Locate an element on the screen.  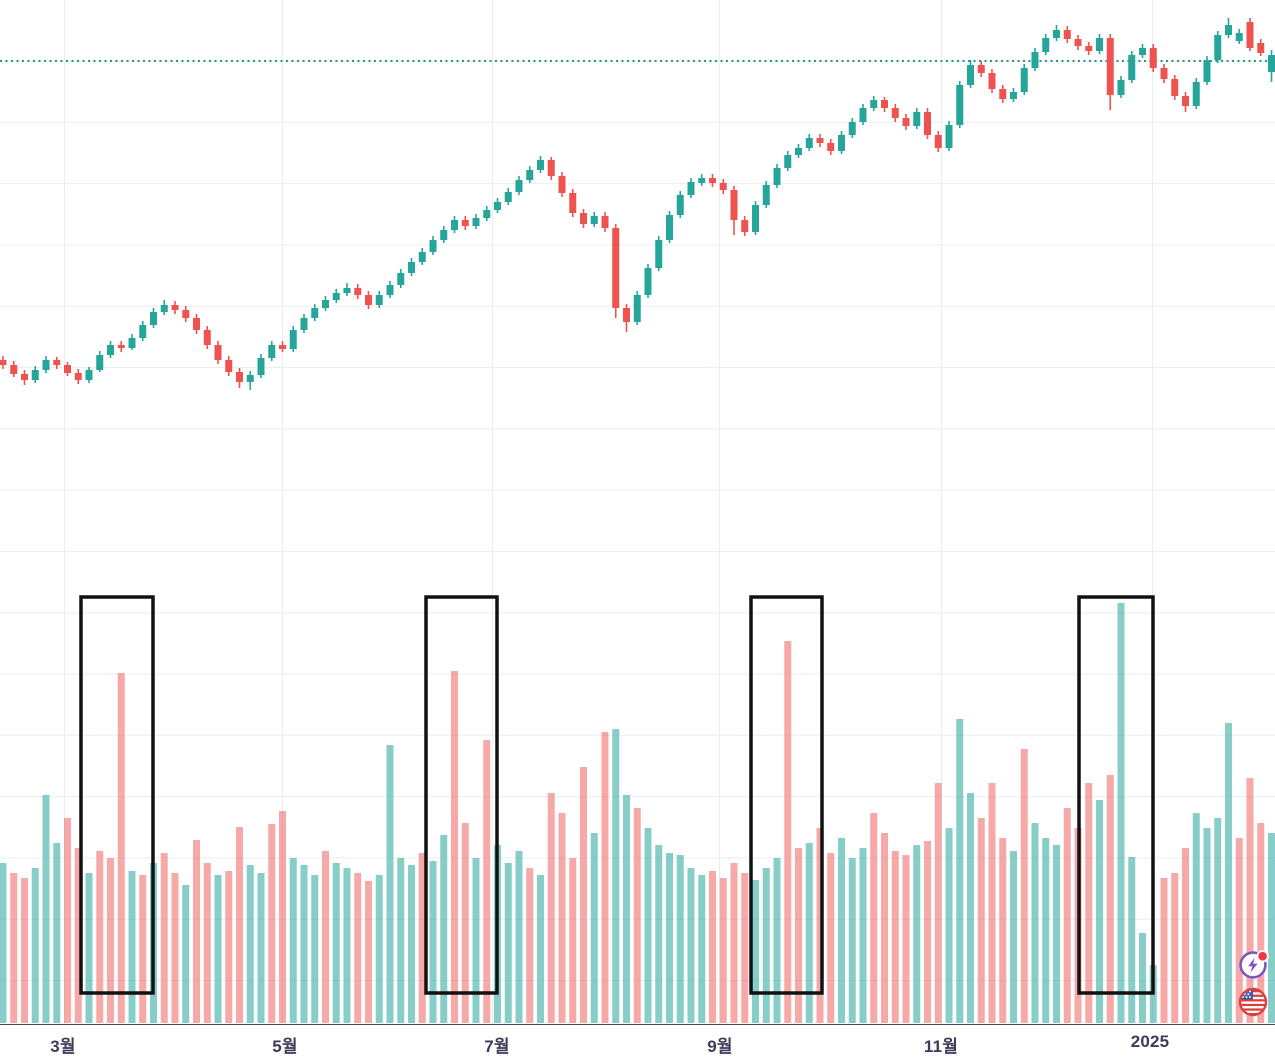
lightning-icon is located at coordinates (1254, 964).